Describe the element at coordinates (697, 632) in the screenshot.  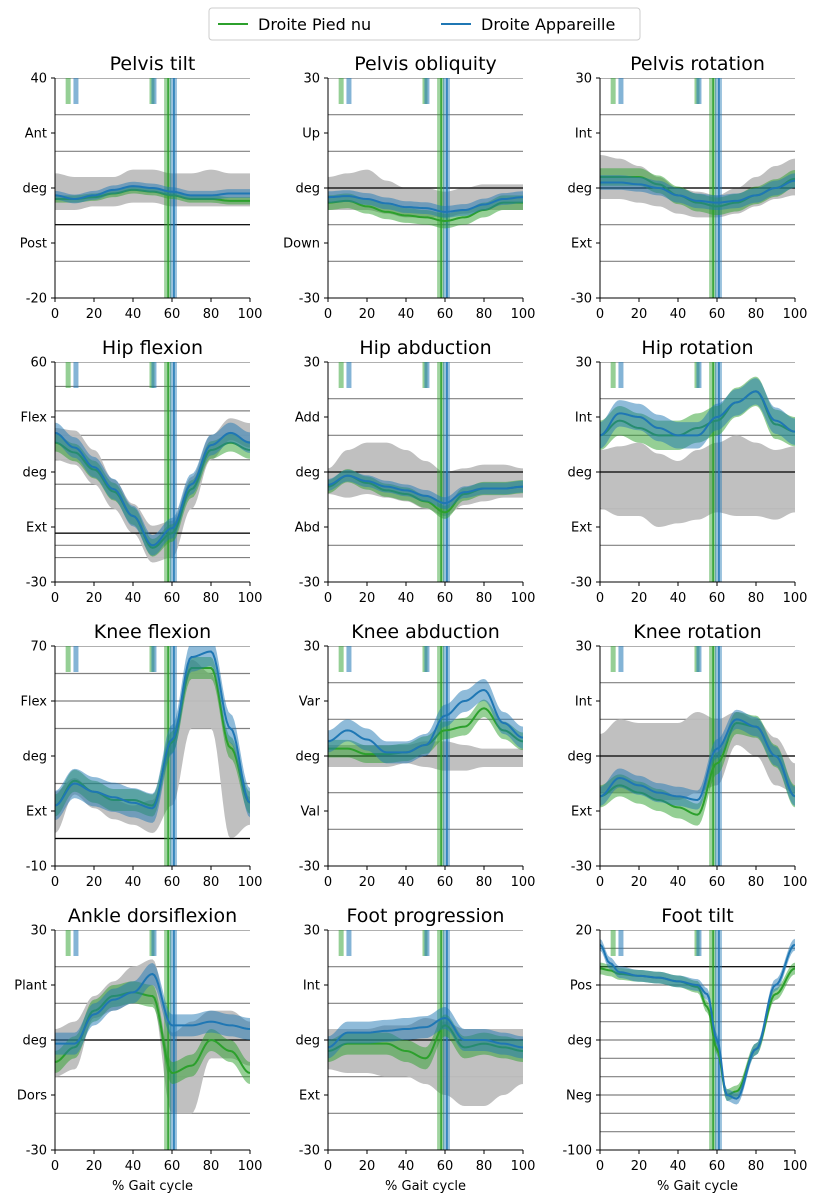
I see `panel-title: Knee rotation` at that location.